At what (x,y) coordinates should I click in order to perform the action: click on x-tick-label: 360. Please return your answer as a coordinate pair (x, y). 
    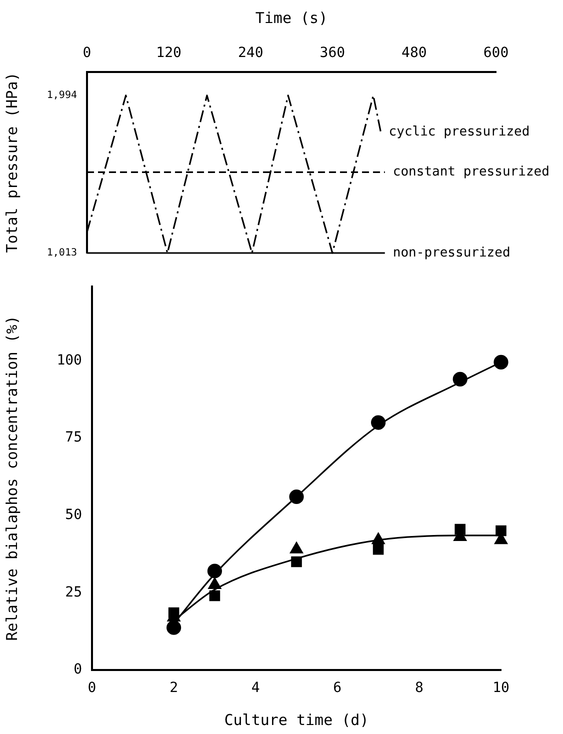
    Looking at the image, I should click on (333, 53).